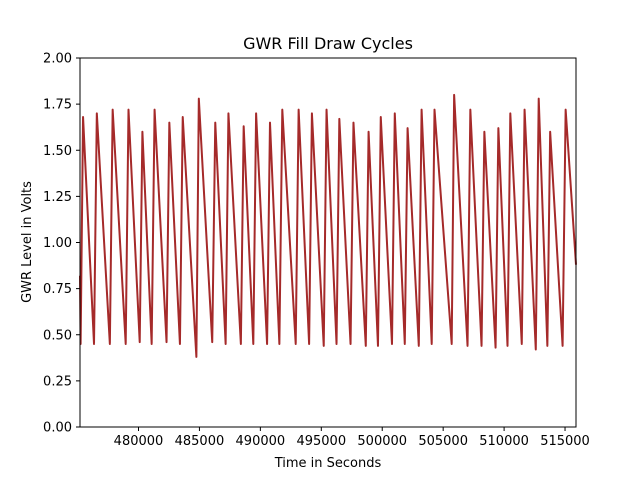 The image size is (640, 480). I want to click on y-tick-label: 0.00, so click(57, 428).